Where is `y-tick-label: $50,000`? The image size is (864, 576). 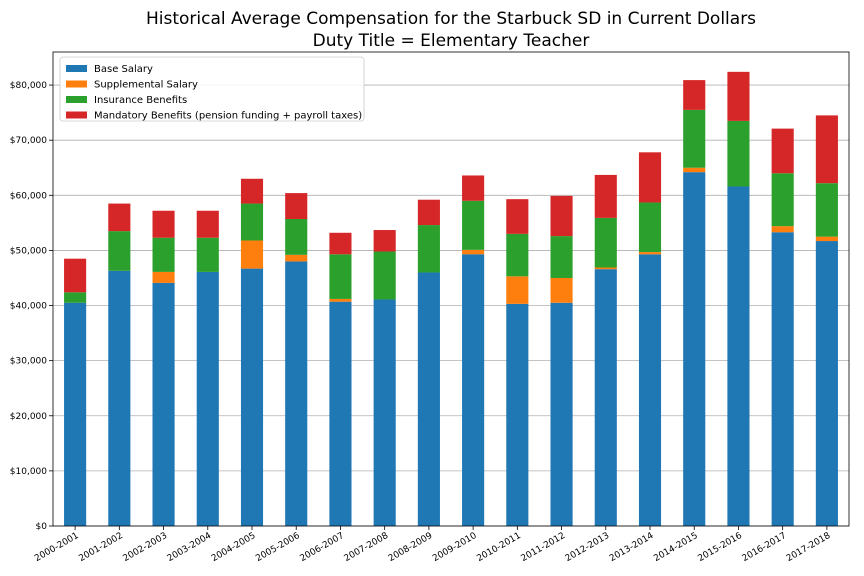
y-tick-label: $50,000 is located at coordinates (28, 251).